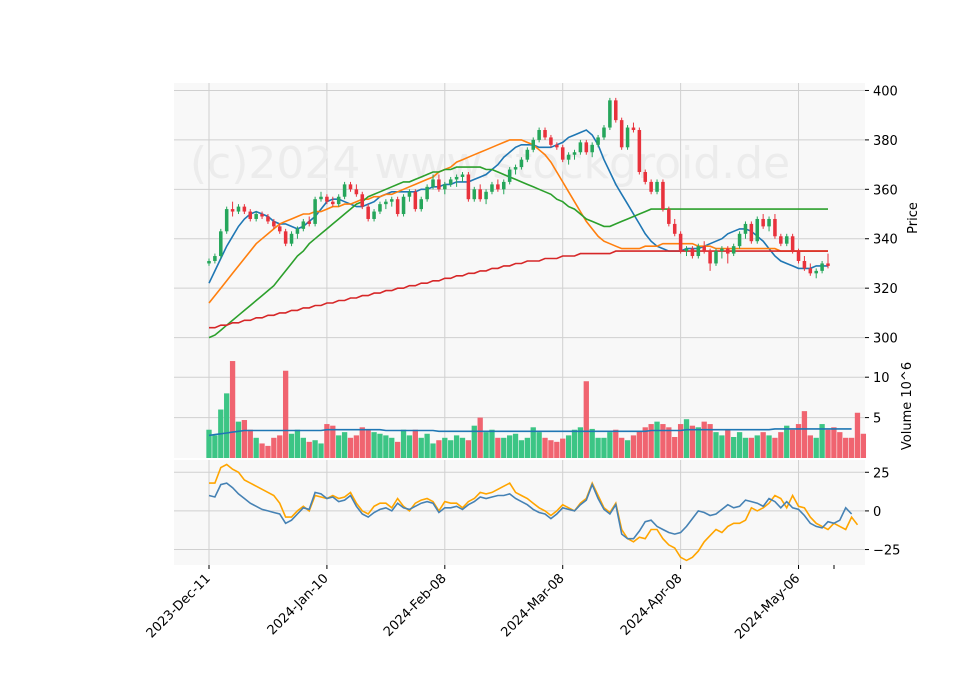  Describe the element at coordinates (534, 512) in the screenshot. I see `oscillator-line-osc_b` at that location.